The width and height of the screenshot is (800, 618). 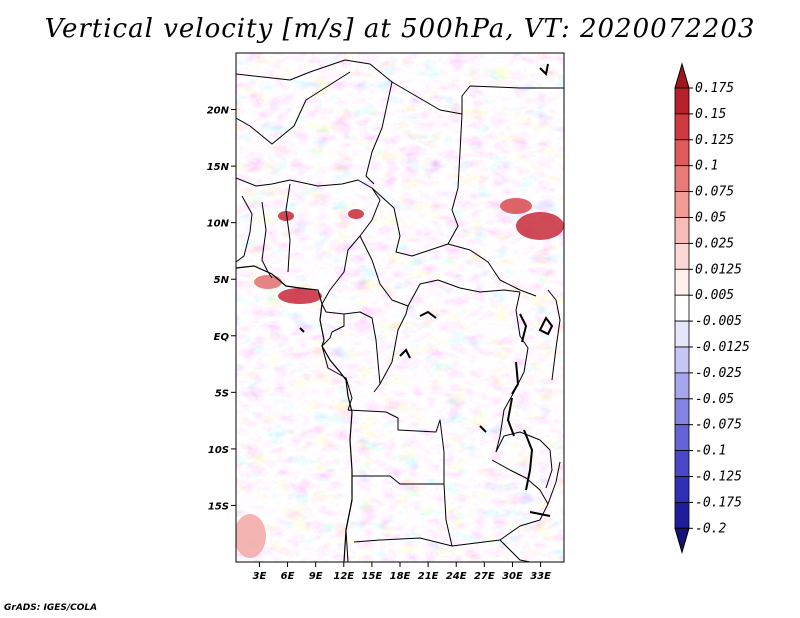 I want to click on colorbar-label-0p05: 0.05, so click(x=710, y=218).